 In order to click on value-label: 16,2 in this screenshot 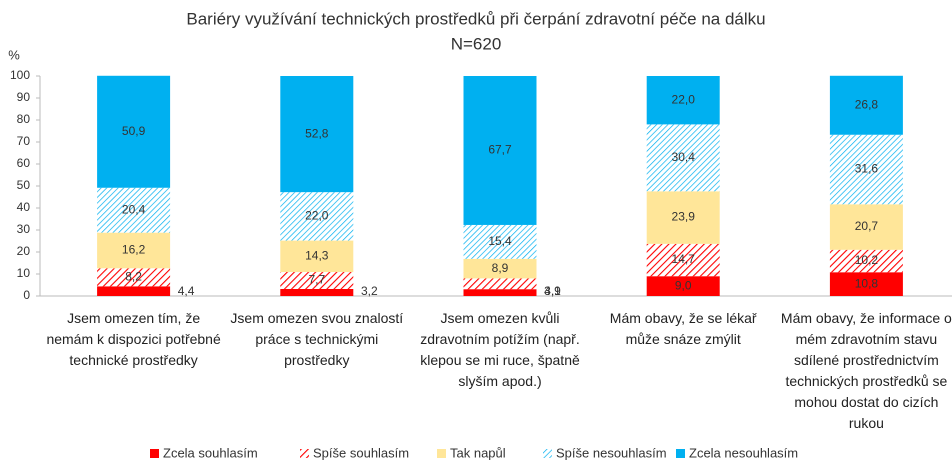, I will do `click(134, 250)`.